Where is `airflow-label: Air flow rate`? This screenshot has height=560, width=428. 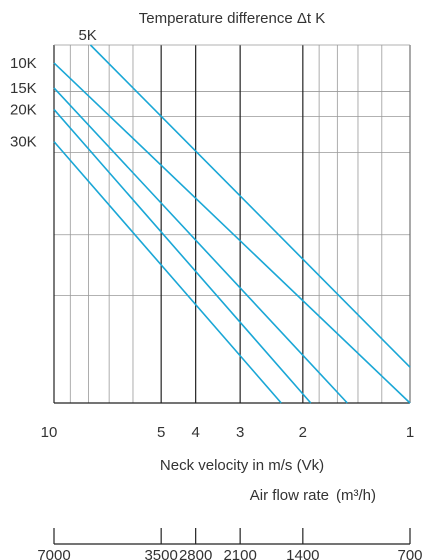 airflow-label: Air flow rate is located at coordinates (289, 495).